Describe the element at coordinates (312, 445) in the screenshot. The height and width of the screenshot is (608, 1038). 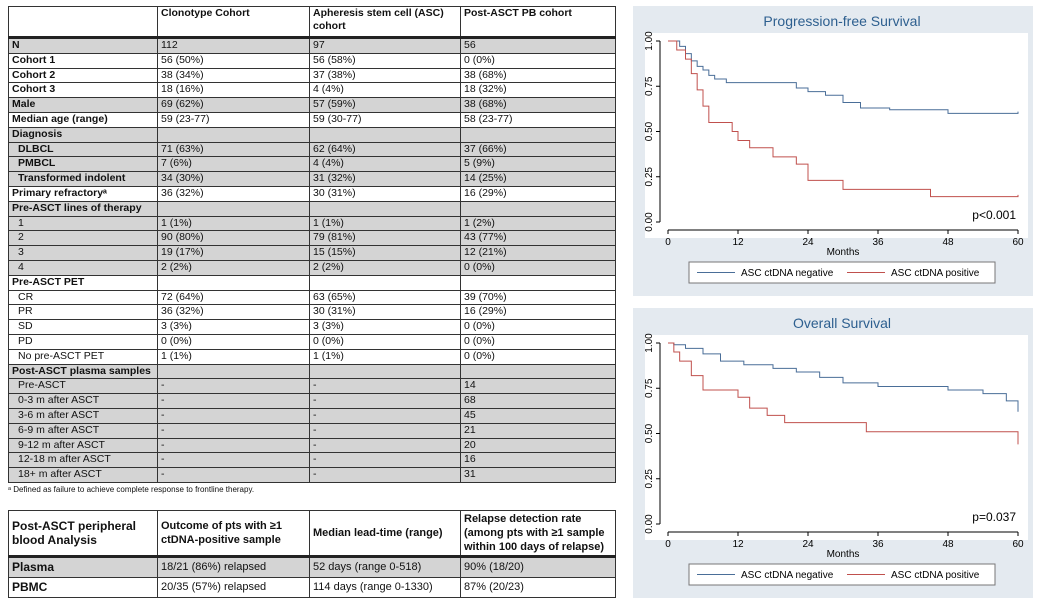
I see `table-row: 9-12 m after ASCT - -20` at that location.